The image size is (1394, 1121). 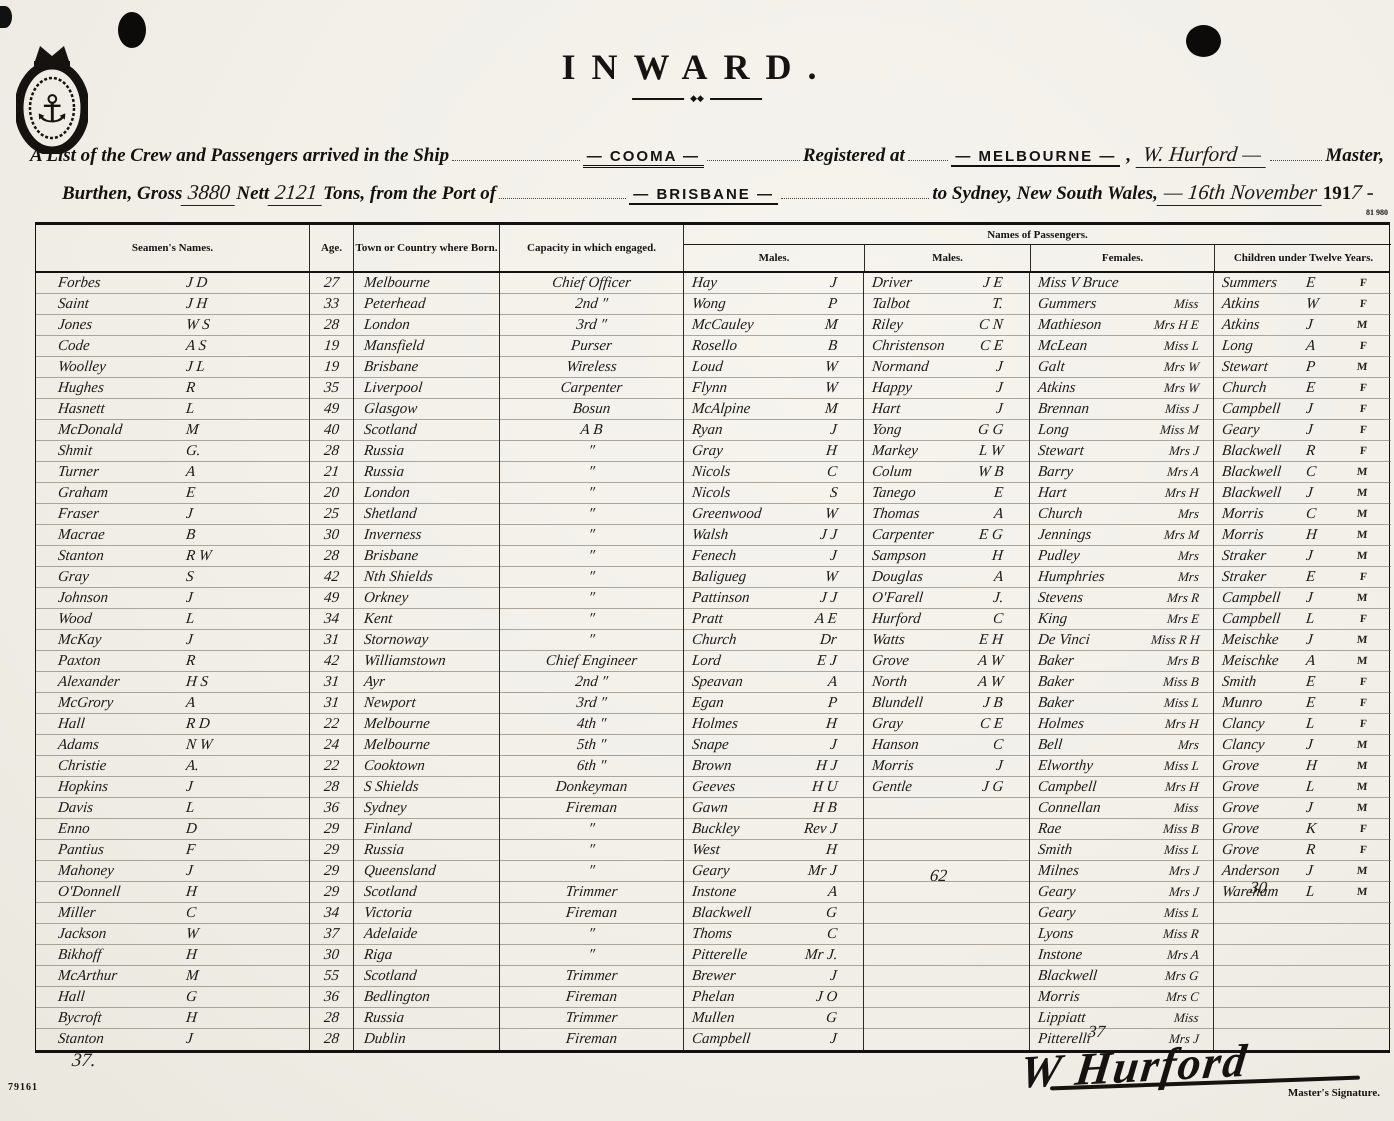 I want to click on table-row: Nth Shields, so click(x=426, y=577).